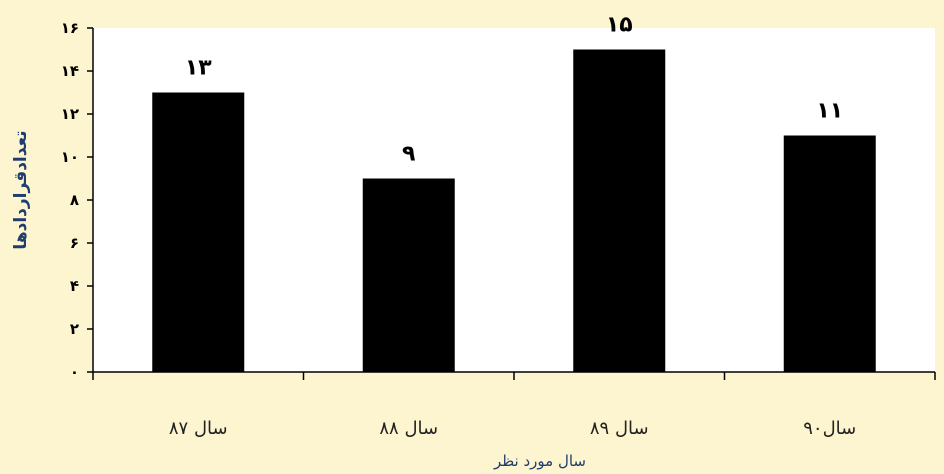 The height and width of the screenshot is (474, 944). What do you see at coordinates (408, 428) in the screenshot?
I see `x-category-label: سال ۸۸` at bounding box center [408, 428].